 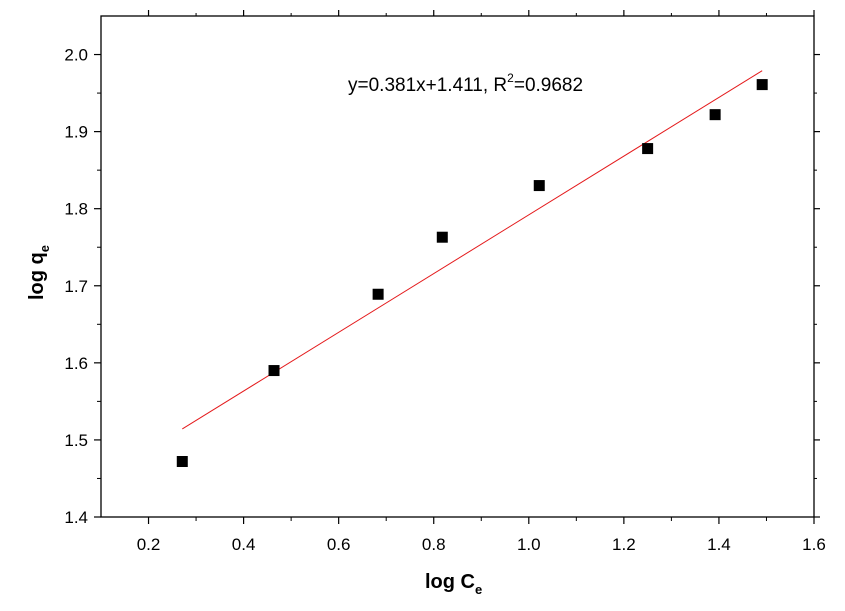 What do you see at coordinates (76, 132) in the screenshot?
I see `y-tick-label: 1.9` at bounding box center [76, 132].